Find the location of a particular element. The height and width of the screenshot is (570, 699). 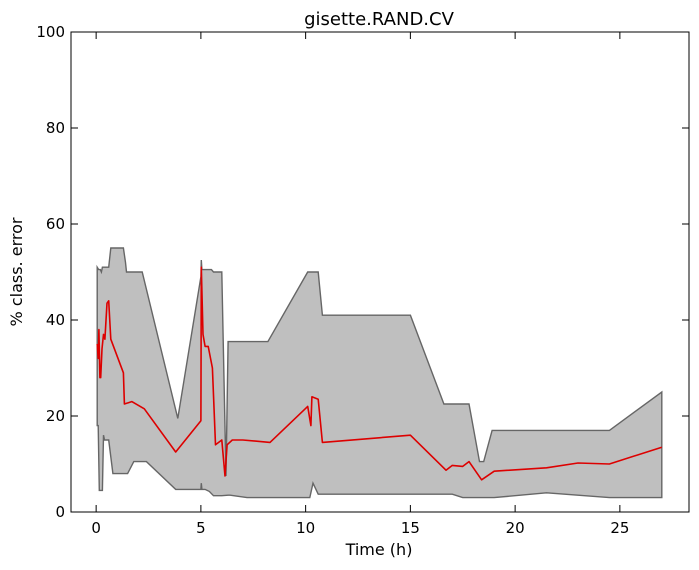

x-tick-label: 0 is located at coordinates (96, 528).